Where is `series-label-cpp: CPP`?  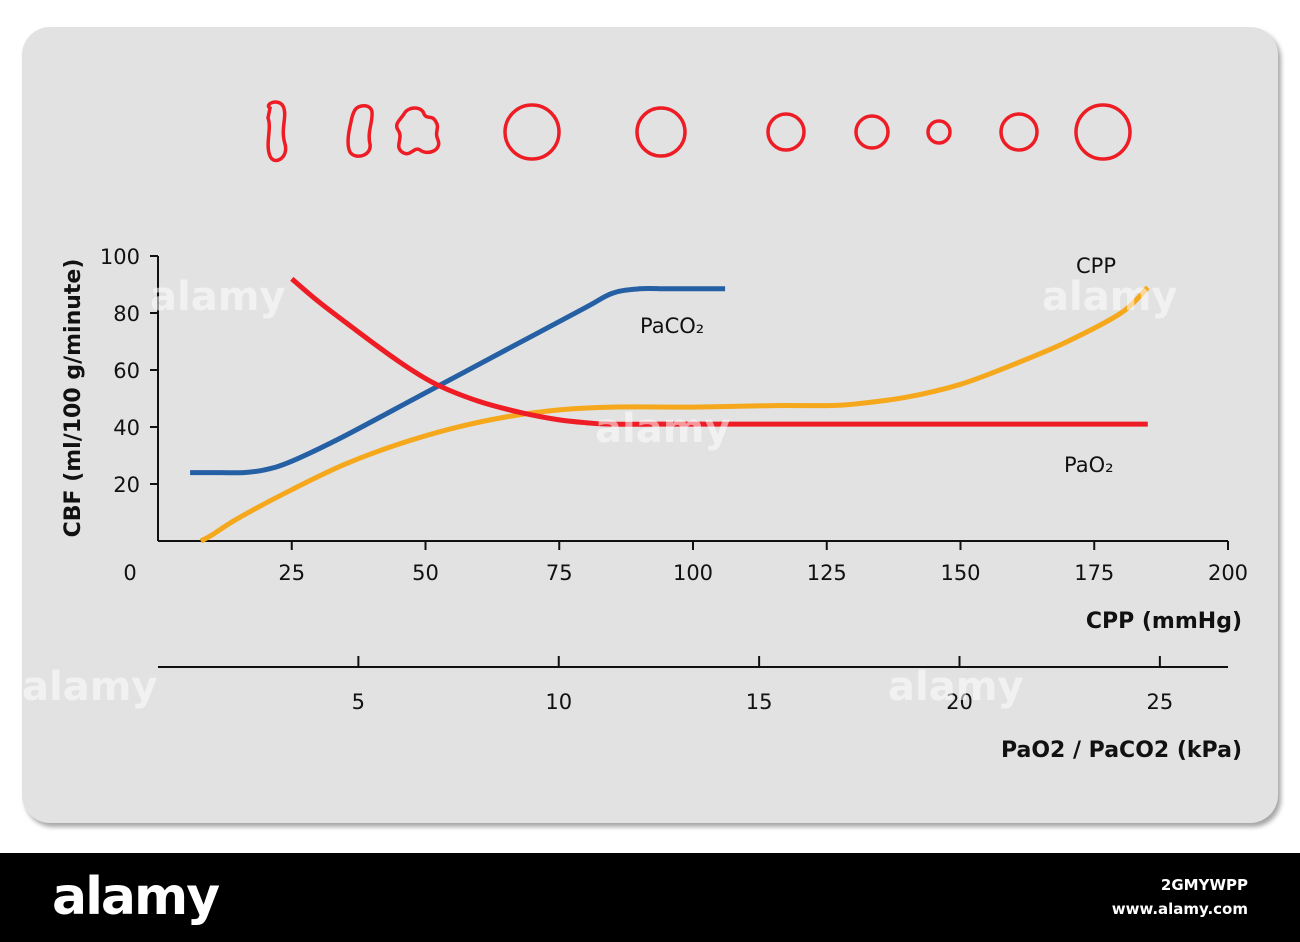 series-label-cpp: CPP is located at coordinates (1096, 266).